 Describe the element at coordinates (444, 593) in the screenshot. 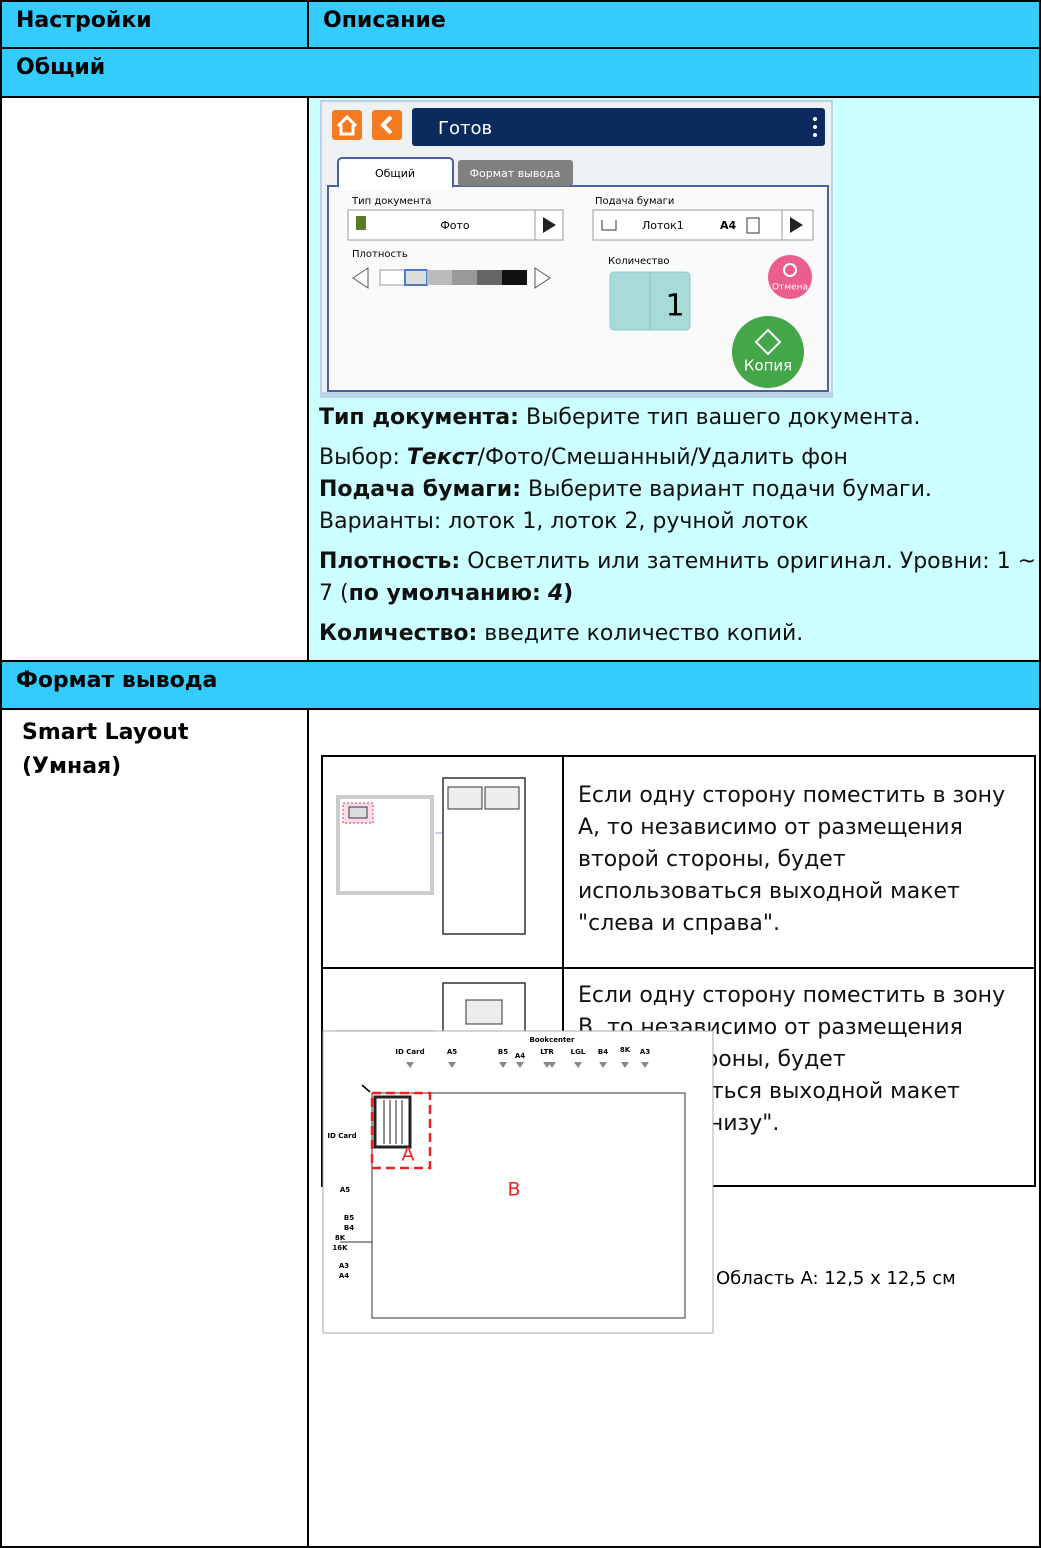

I see `term: по умолчанию:` at that location.